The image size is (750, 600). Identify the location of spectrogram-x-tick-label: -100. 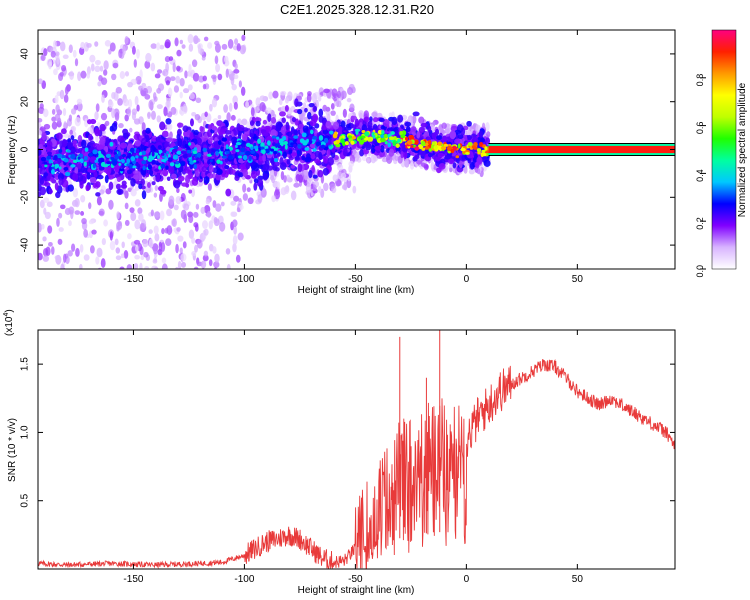
(244, 279).